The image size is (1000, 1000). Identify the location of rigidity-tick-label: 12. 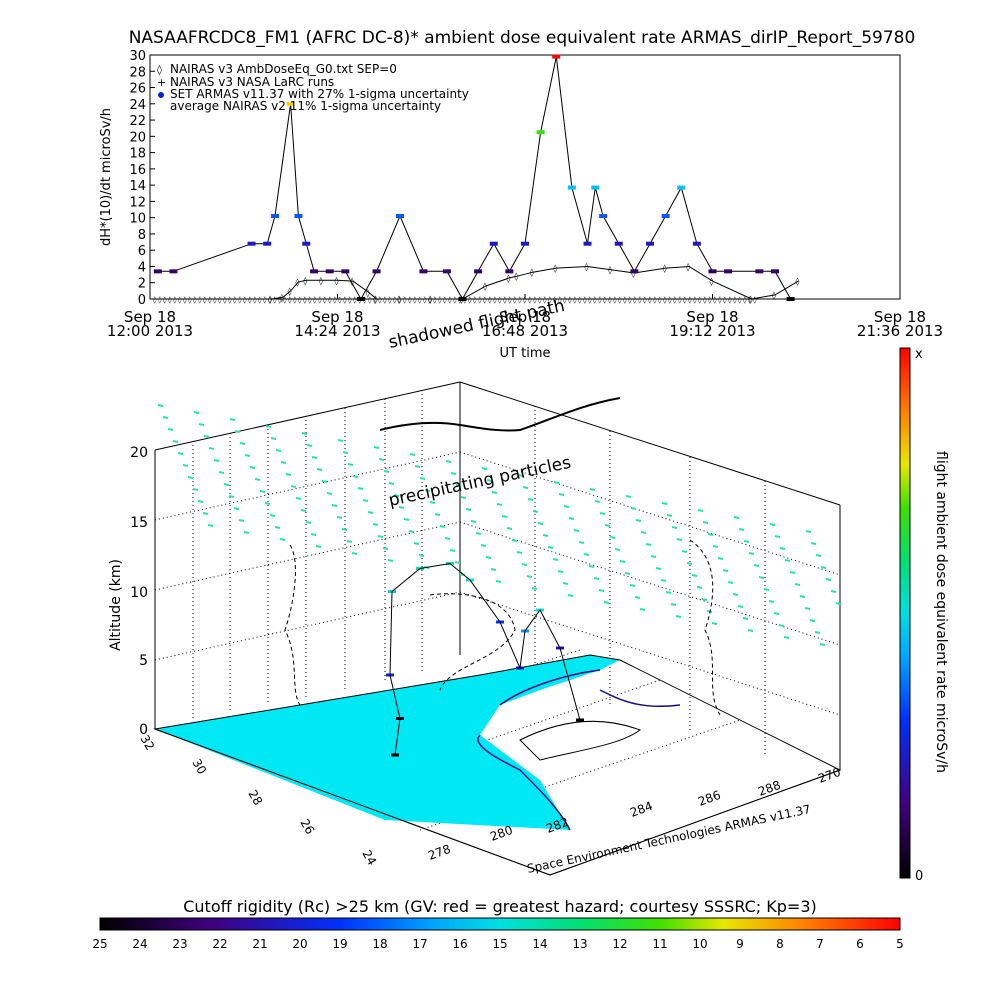
(619, 944).